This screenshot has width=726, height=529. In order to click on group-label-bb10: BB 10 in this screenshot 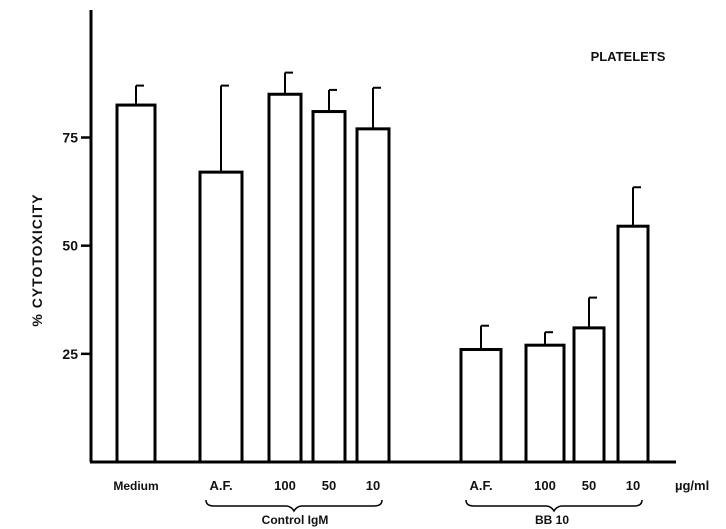, I will do `click(552, 520)`.